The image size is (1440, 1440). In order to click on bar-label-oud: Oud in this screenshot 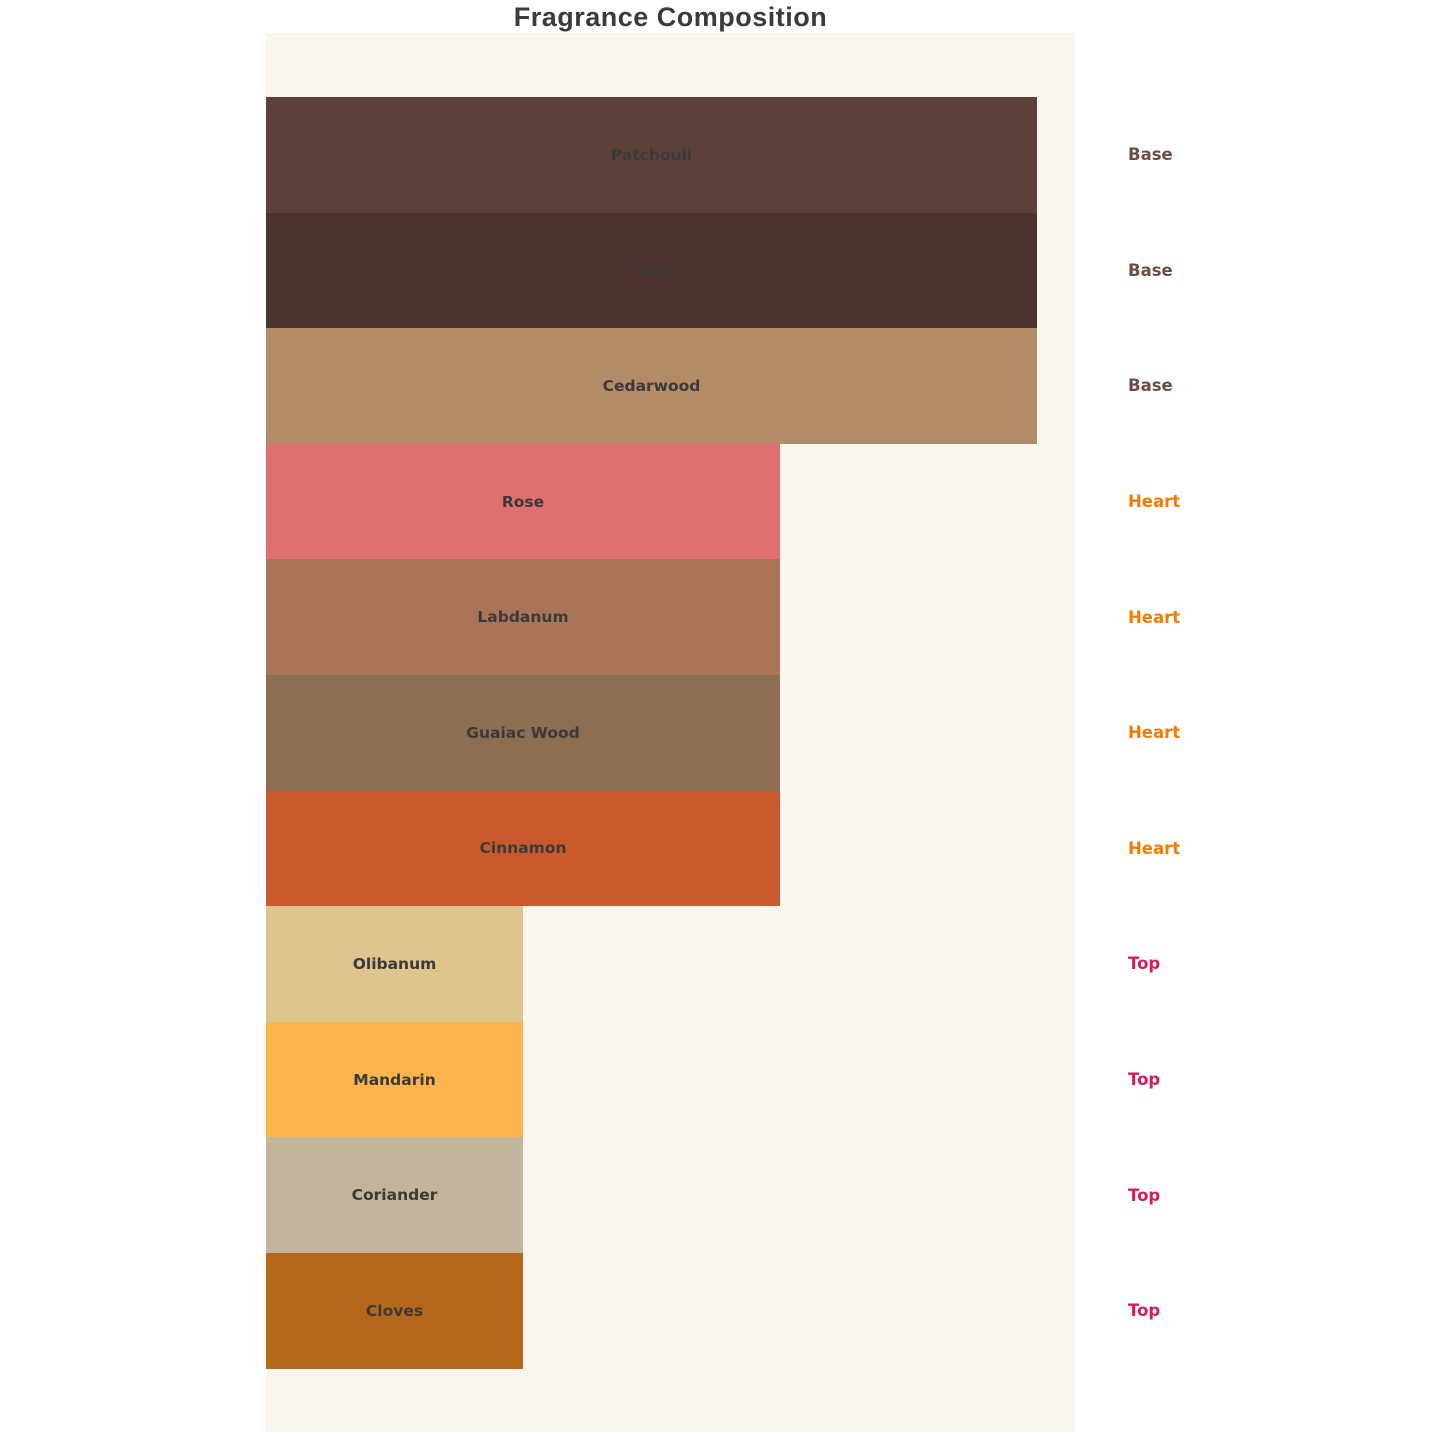, I will do `click(651, 270)`.